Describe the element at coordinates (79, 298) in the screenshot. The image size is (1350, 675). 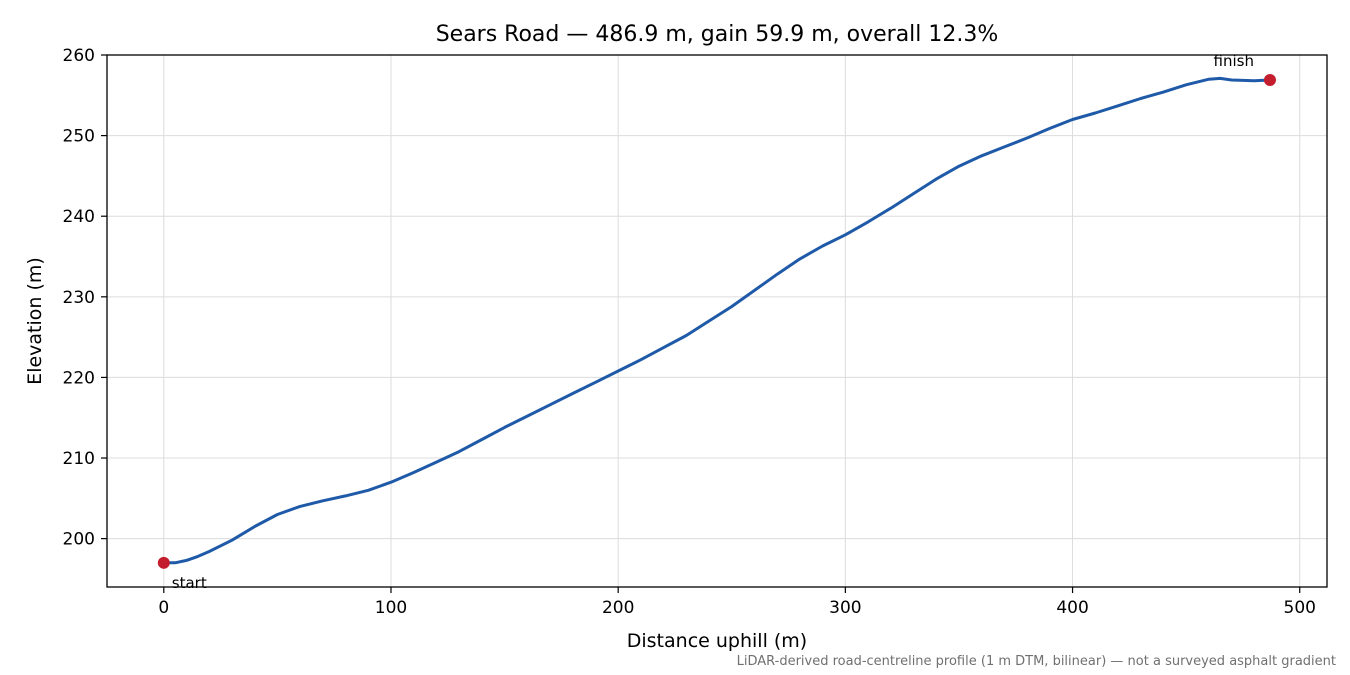
I see `y-tick-label: 230` at that location.